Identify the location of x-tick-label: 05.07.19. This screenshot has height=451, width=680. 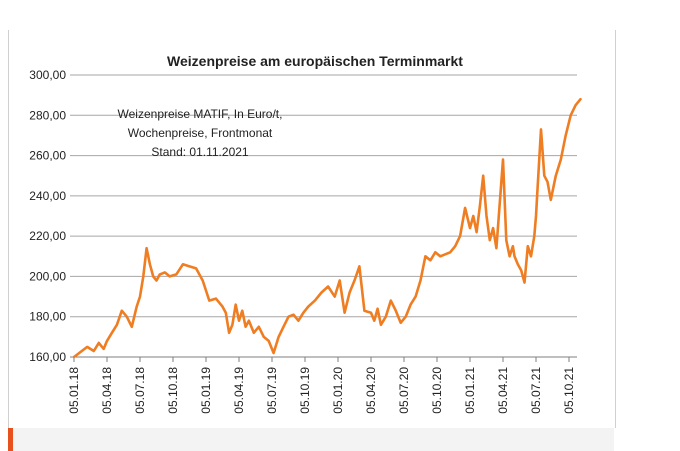
(272, 390).